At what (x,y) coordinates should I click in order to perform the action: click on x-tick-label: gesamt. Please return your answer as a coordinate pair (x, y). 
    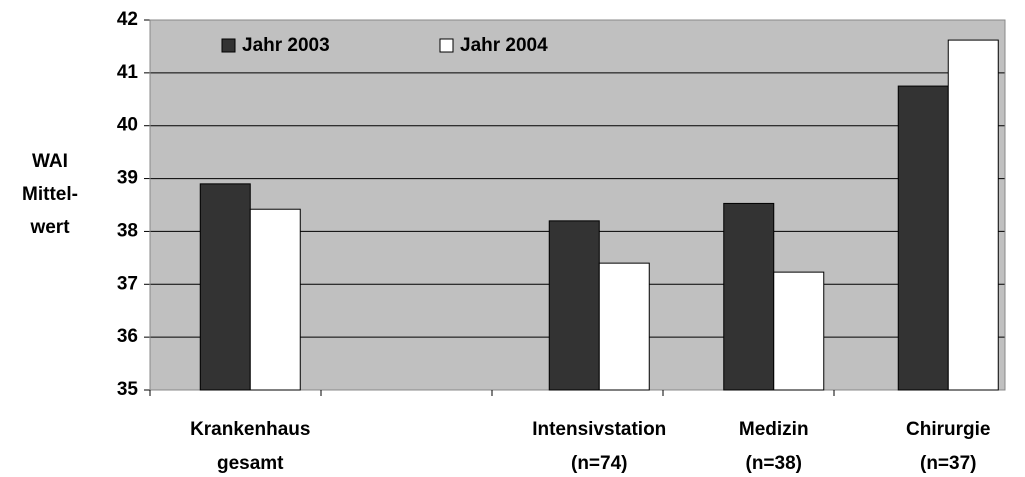
    Looking at the image, I should click on (250, 463).